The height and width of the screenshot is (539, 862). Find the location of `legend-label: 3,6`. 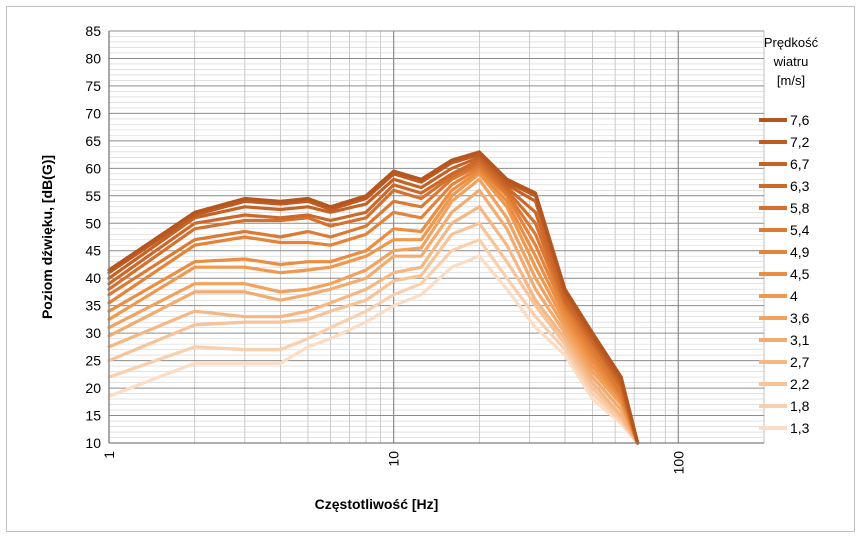

legend-label: 3,6 is located at coordinates (800, 318).